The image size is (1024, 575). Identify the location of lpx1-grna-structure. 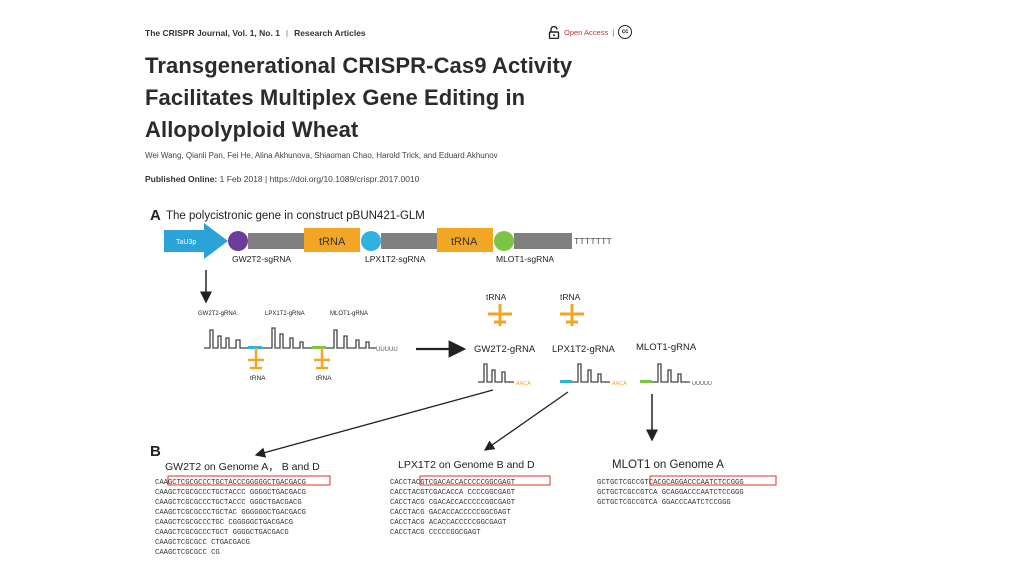
(591, 373).